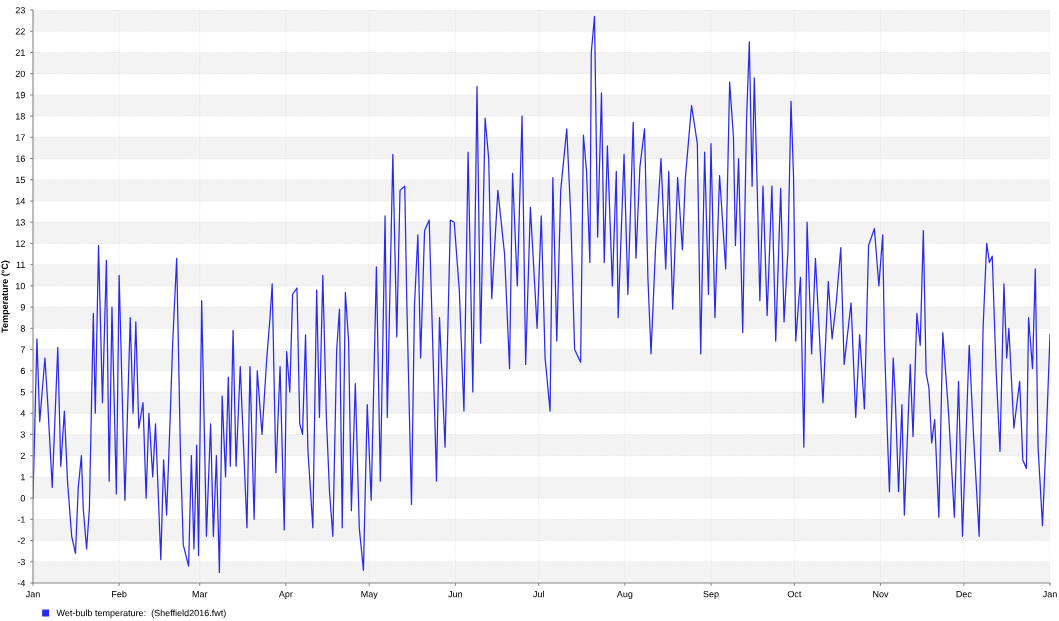  Describe the element at coordinates (538, 594) in the screenshot. I see `x-tick-label: Jul` at that location.